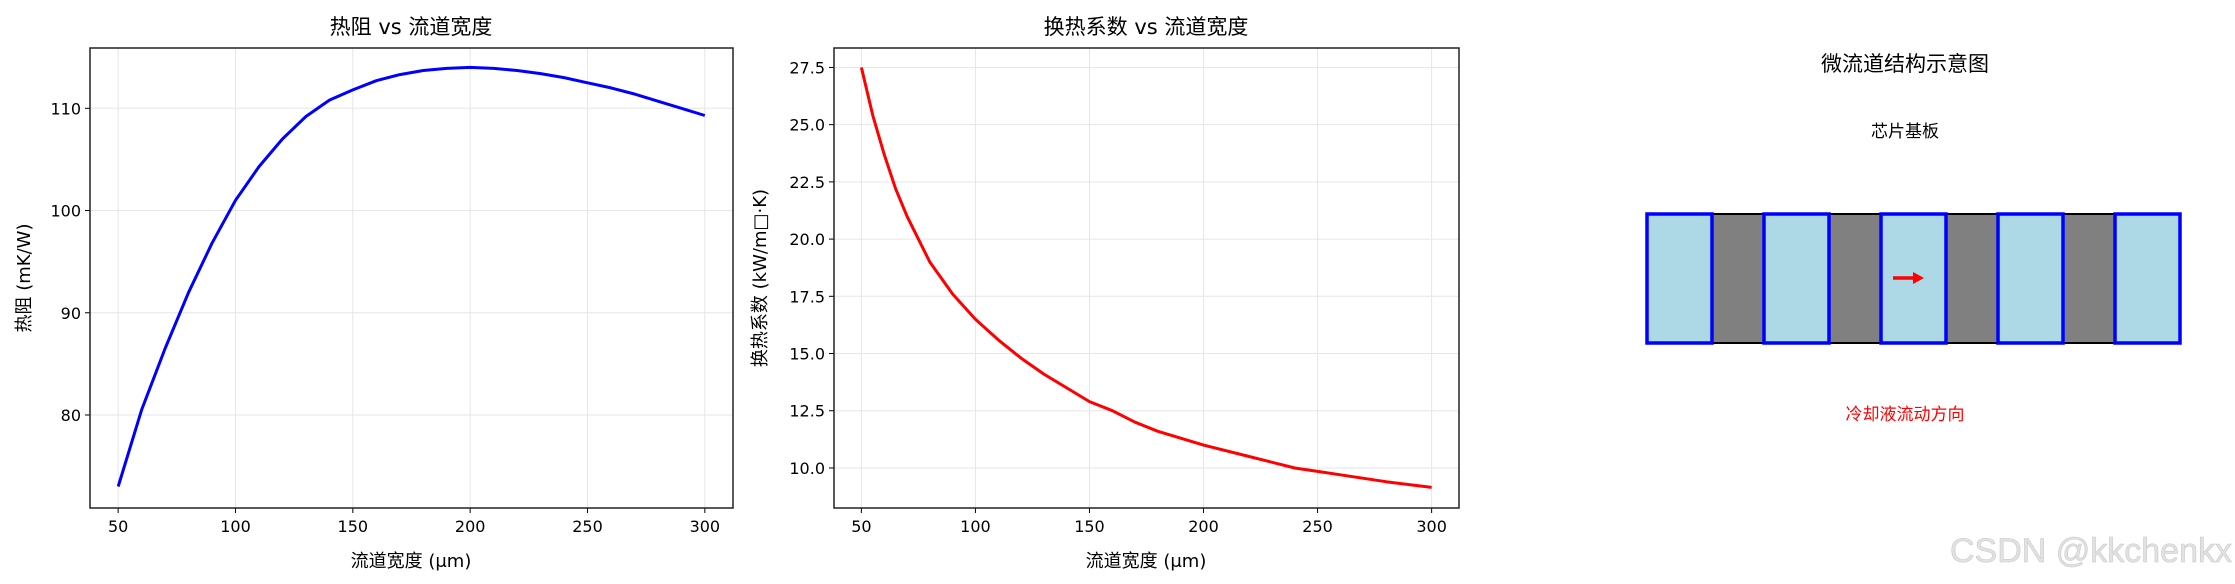 This screenshot has height=584, width=2235. I want to click on y-tick-label: 17.5, so click(807, 296).